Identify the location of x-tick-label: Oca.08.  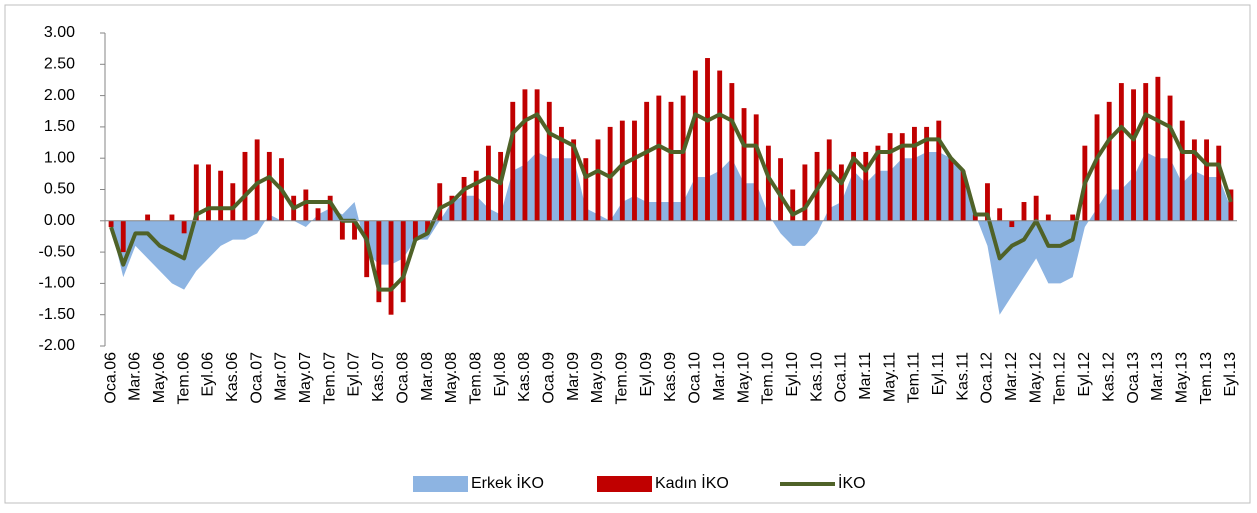
(402, 378).